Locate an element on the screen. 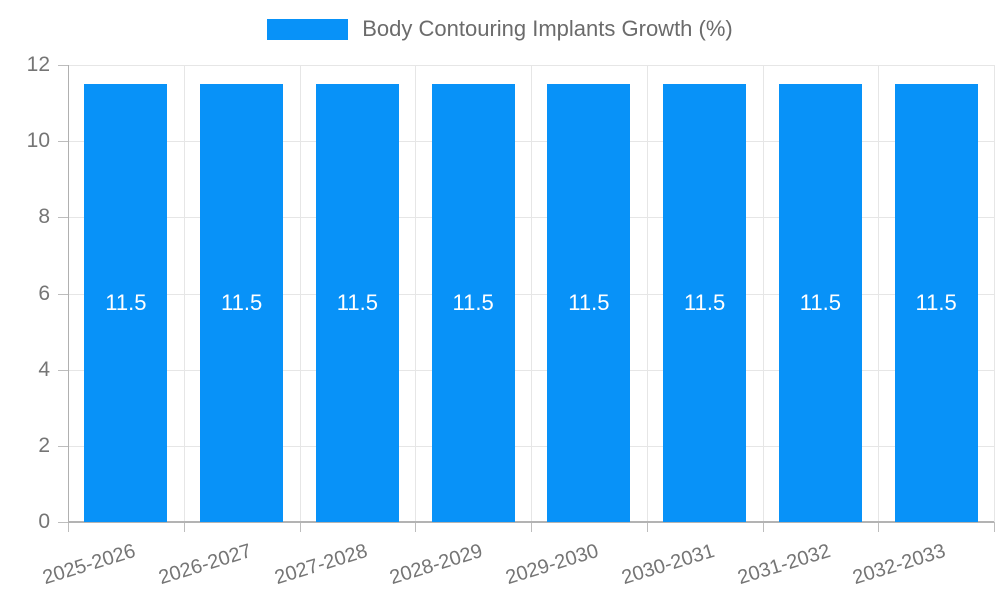  legend-swatch is located at coordinates (308, 29).